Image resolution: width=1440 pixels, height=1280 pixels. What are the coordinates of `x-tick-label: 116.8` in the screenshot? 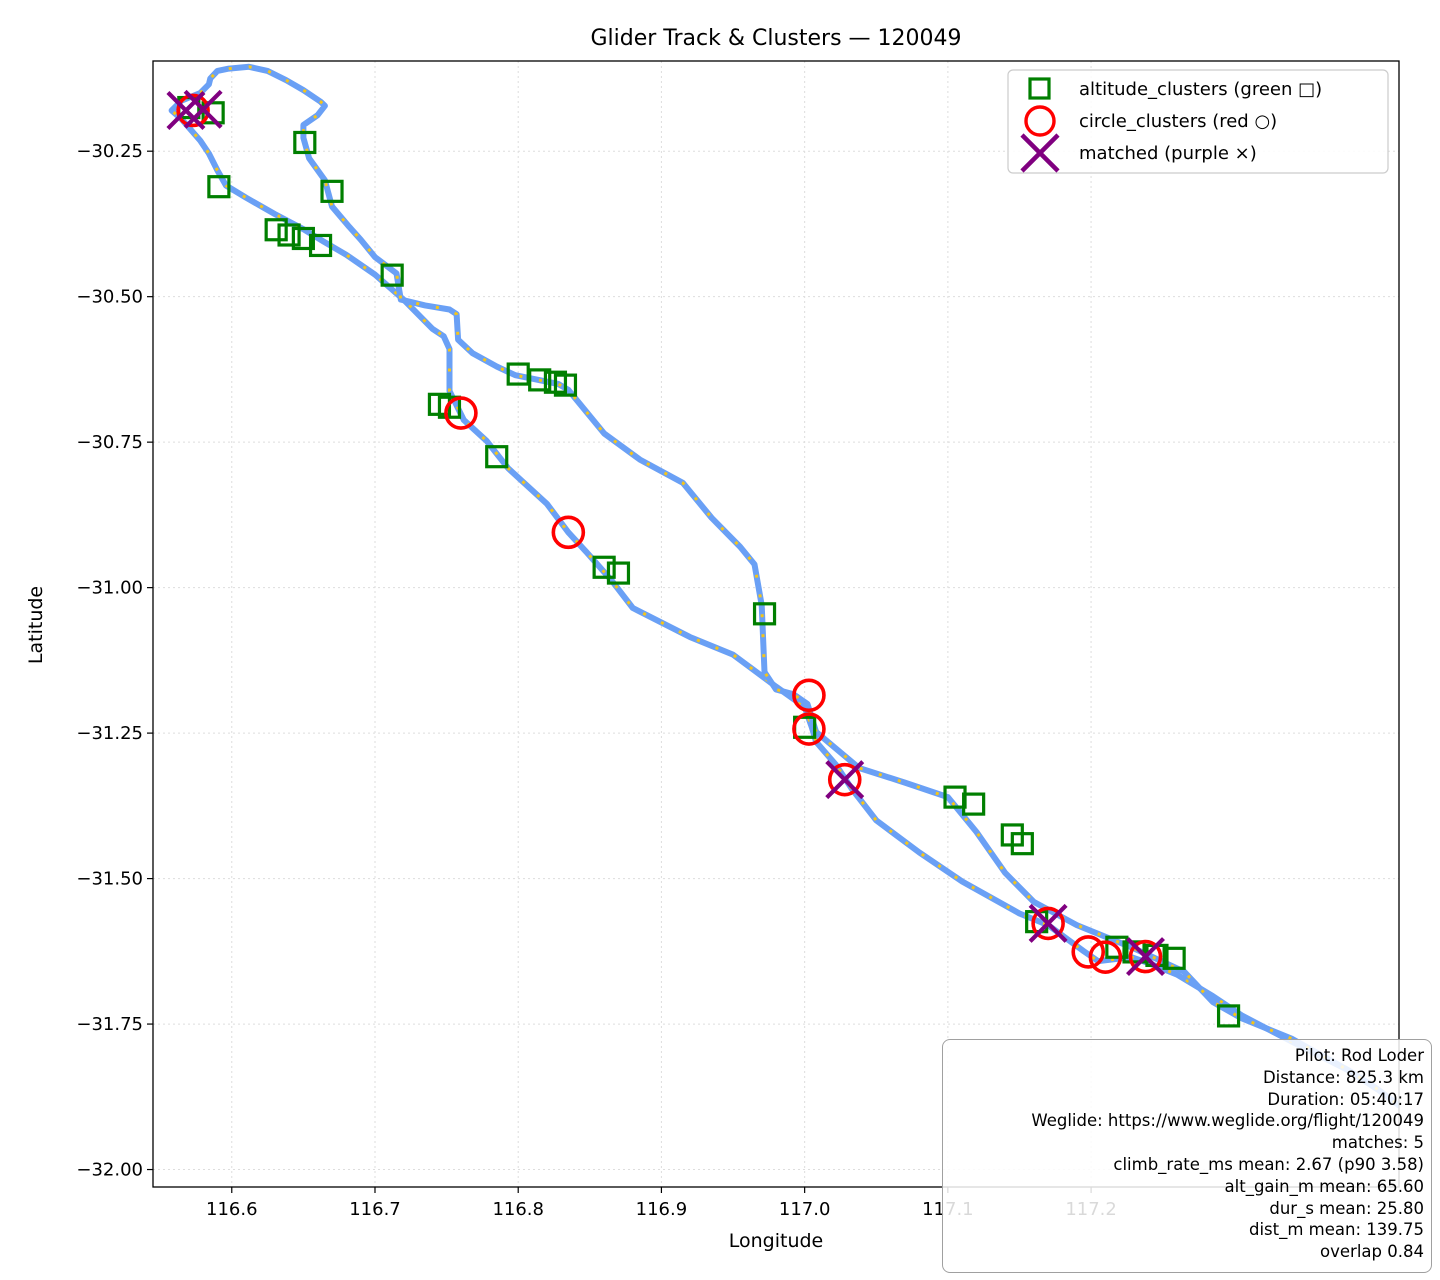 It's located at (518, 1209).